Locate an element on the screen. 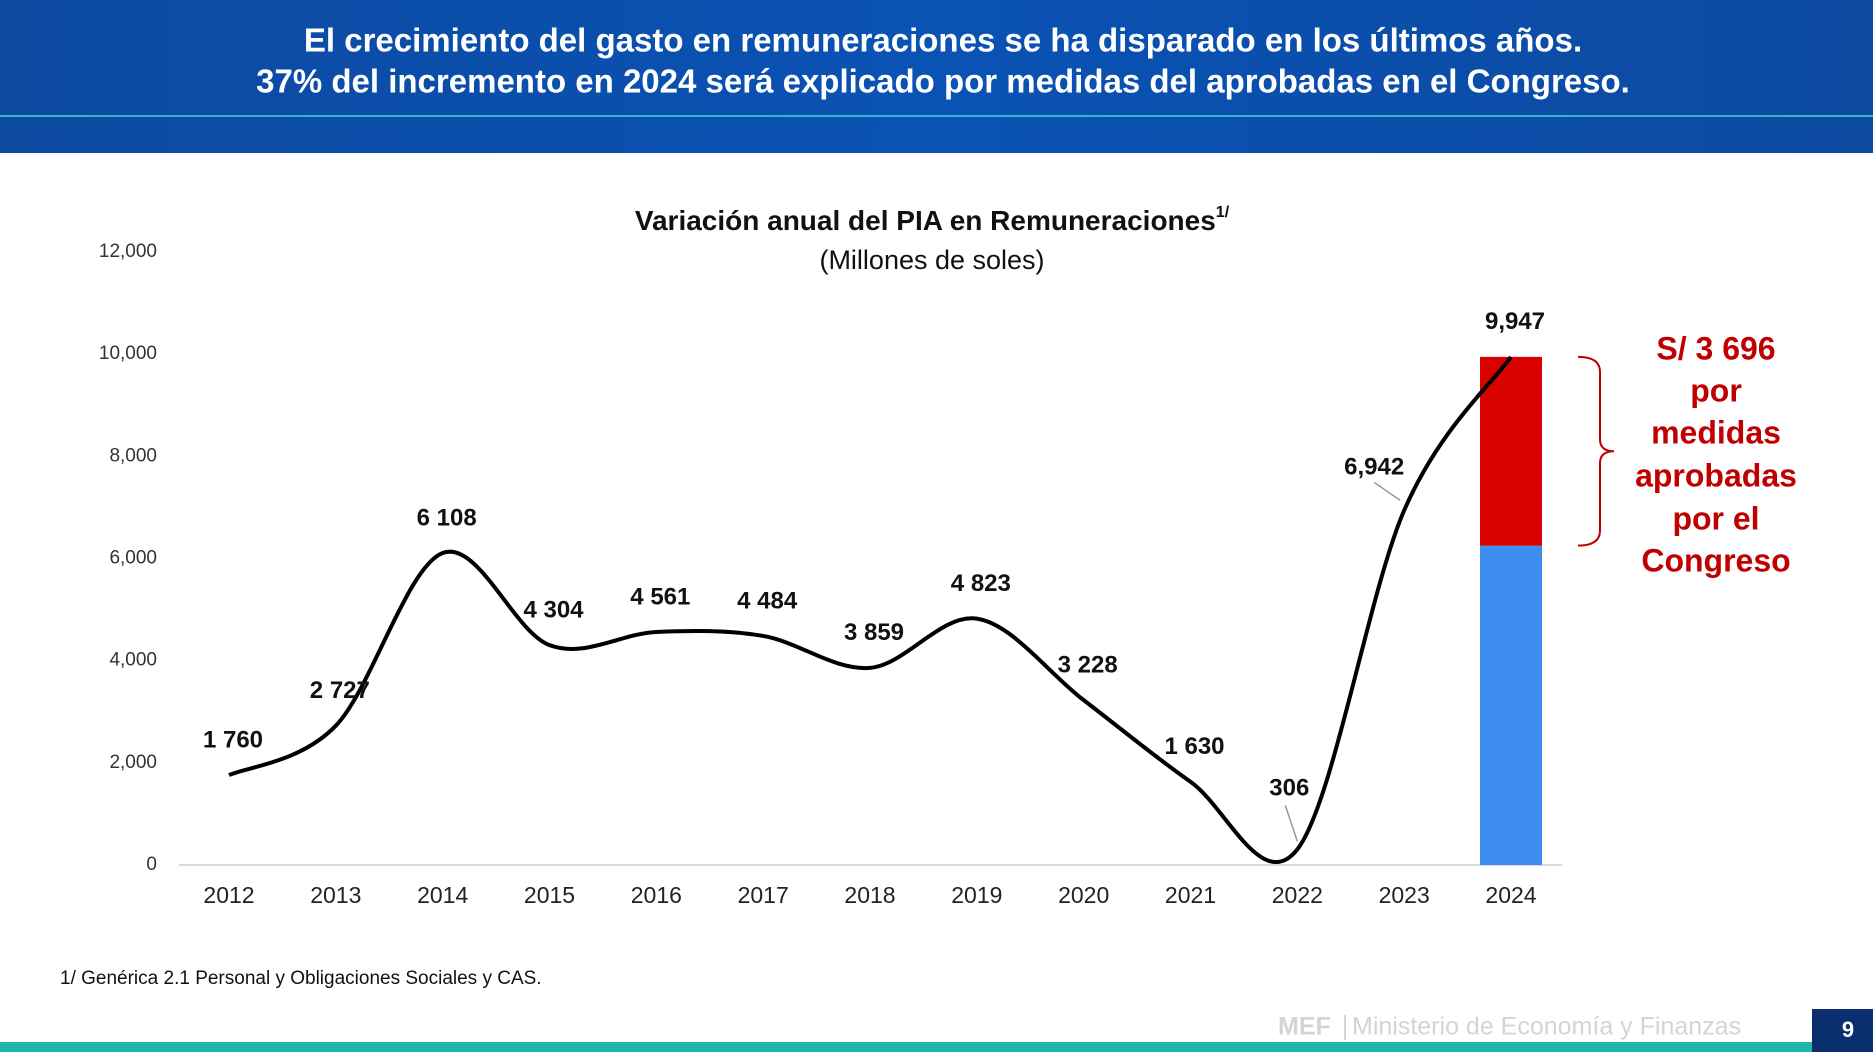  x-tick-label: 2012 is located at coordinates (228, 895).